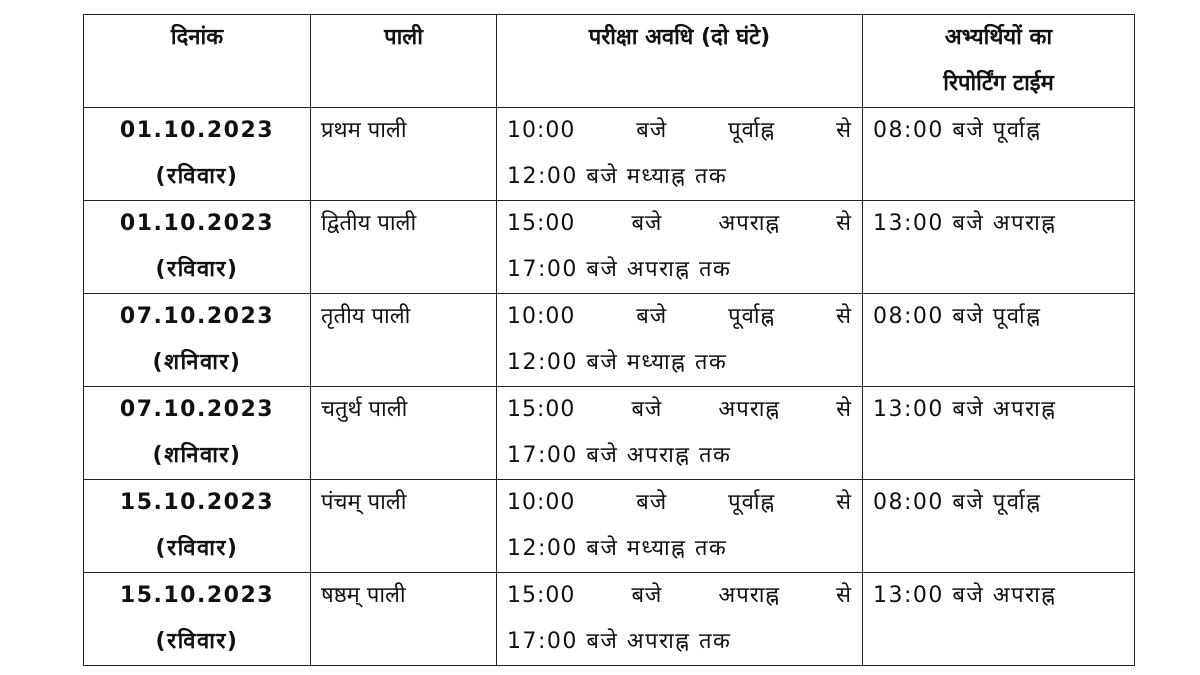 The width and height of the screenshot is (1200, 675). What do you see at coordinates (403, 154) in the screenshot?
I see `shift-cell: प्रथम पाली` at bounding box center [403, 154].